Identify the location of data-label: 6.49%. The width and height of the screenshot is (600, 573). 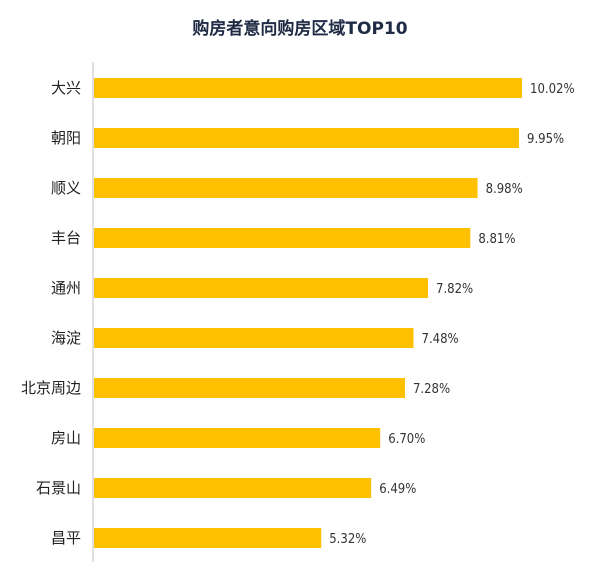
(397, 489).